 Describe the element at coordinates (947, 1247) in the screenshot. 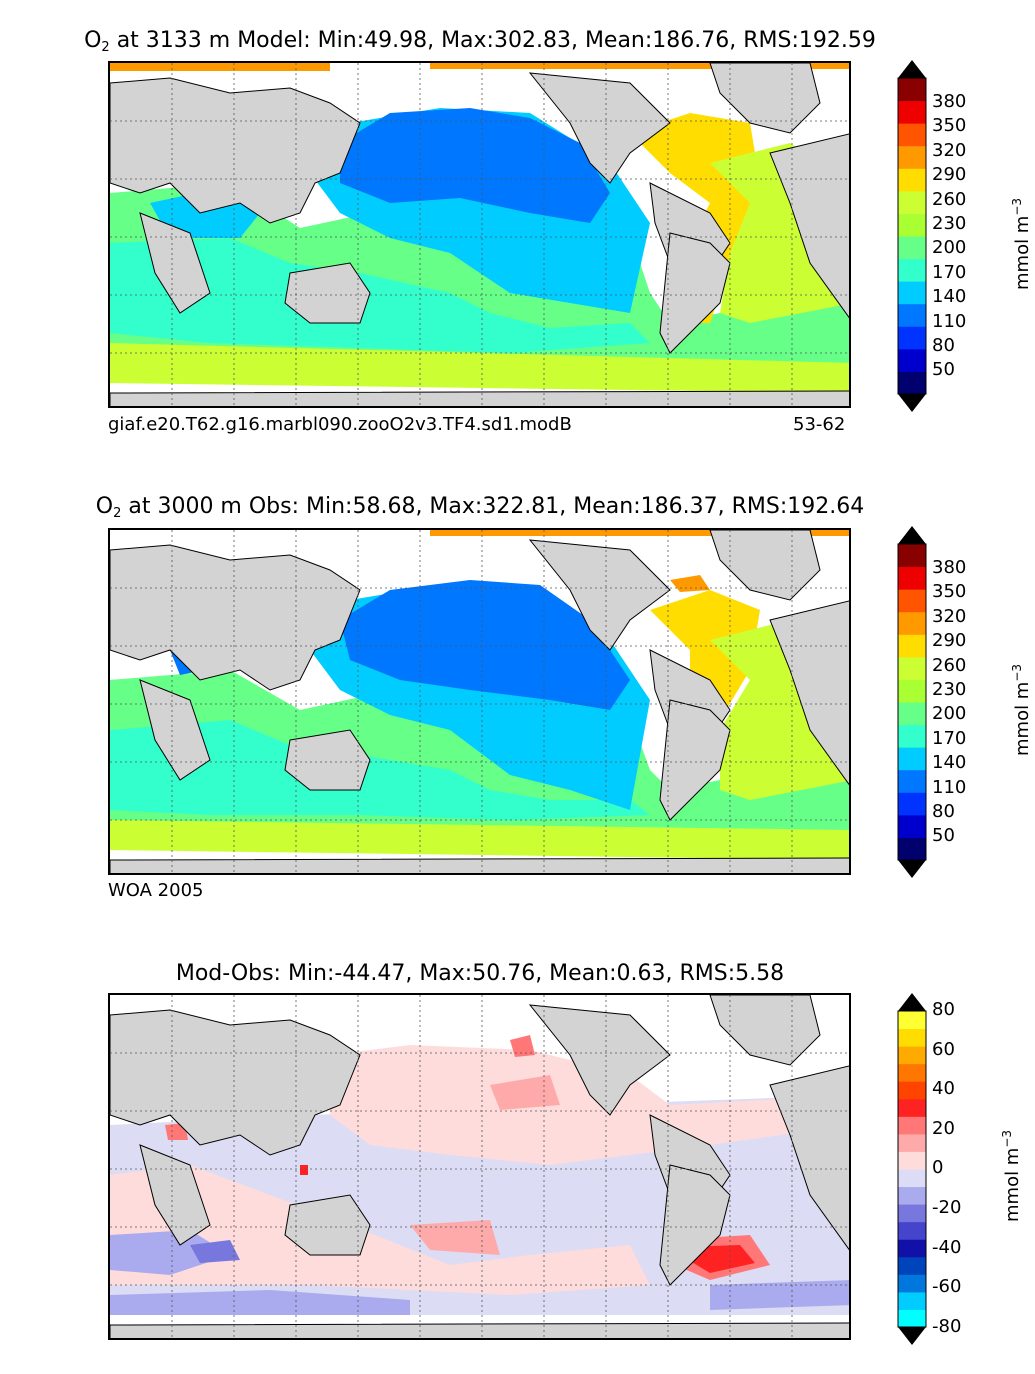

I see `colorbar-tick-label: -40` at that location.